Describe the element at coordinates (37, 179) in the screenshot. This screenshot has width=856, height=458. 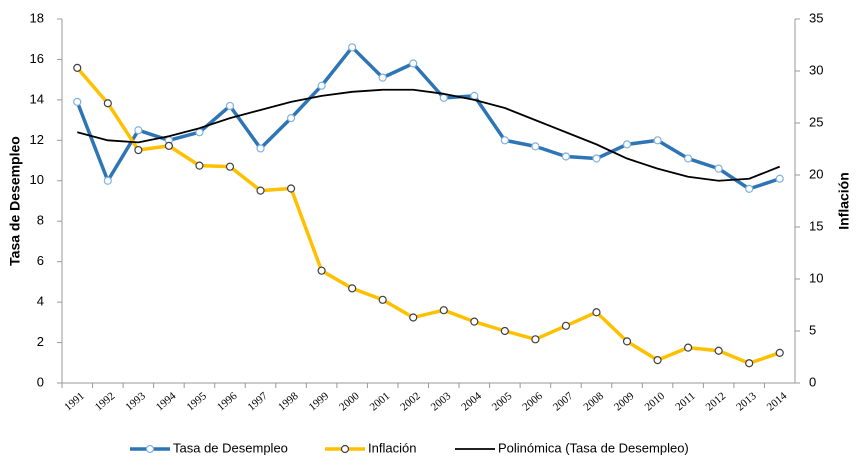
I see `y-tick-label: 10` at that location.